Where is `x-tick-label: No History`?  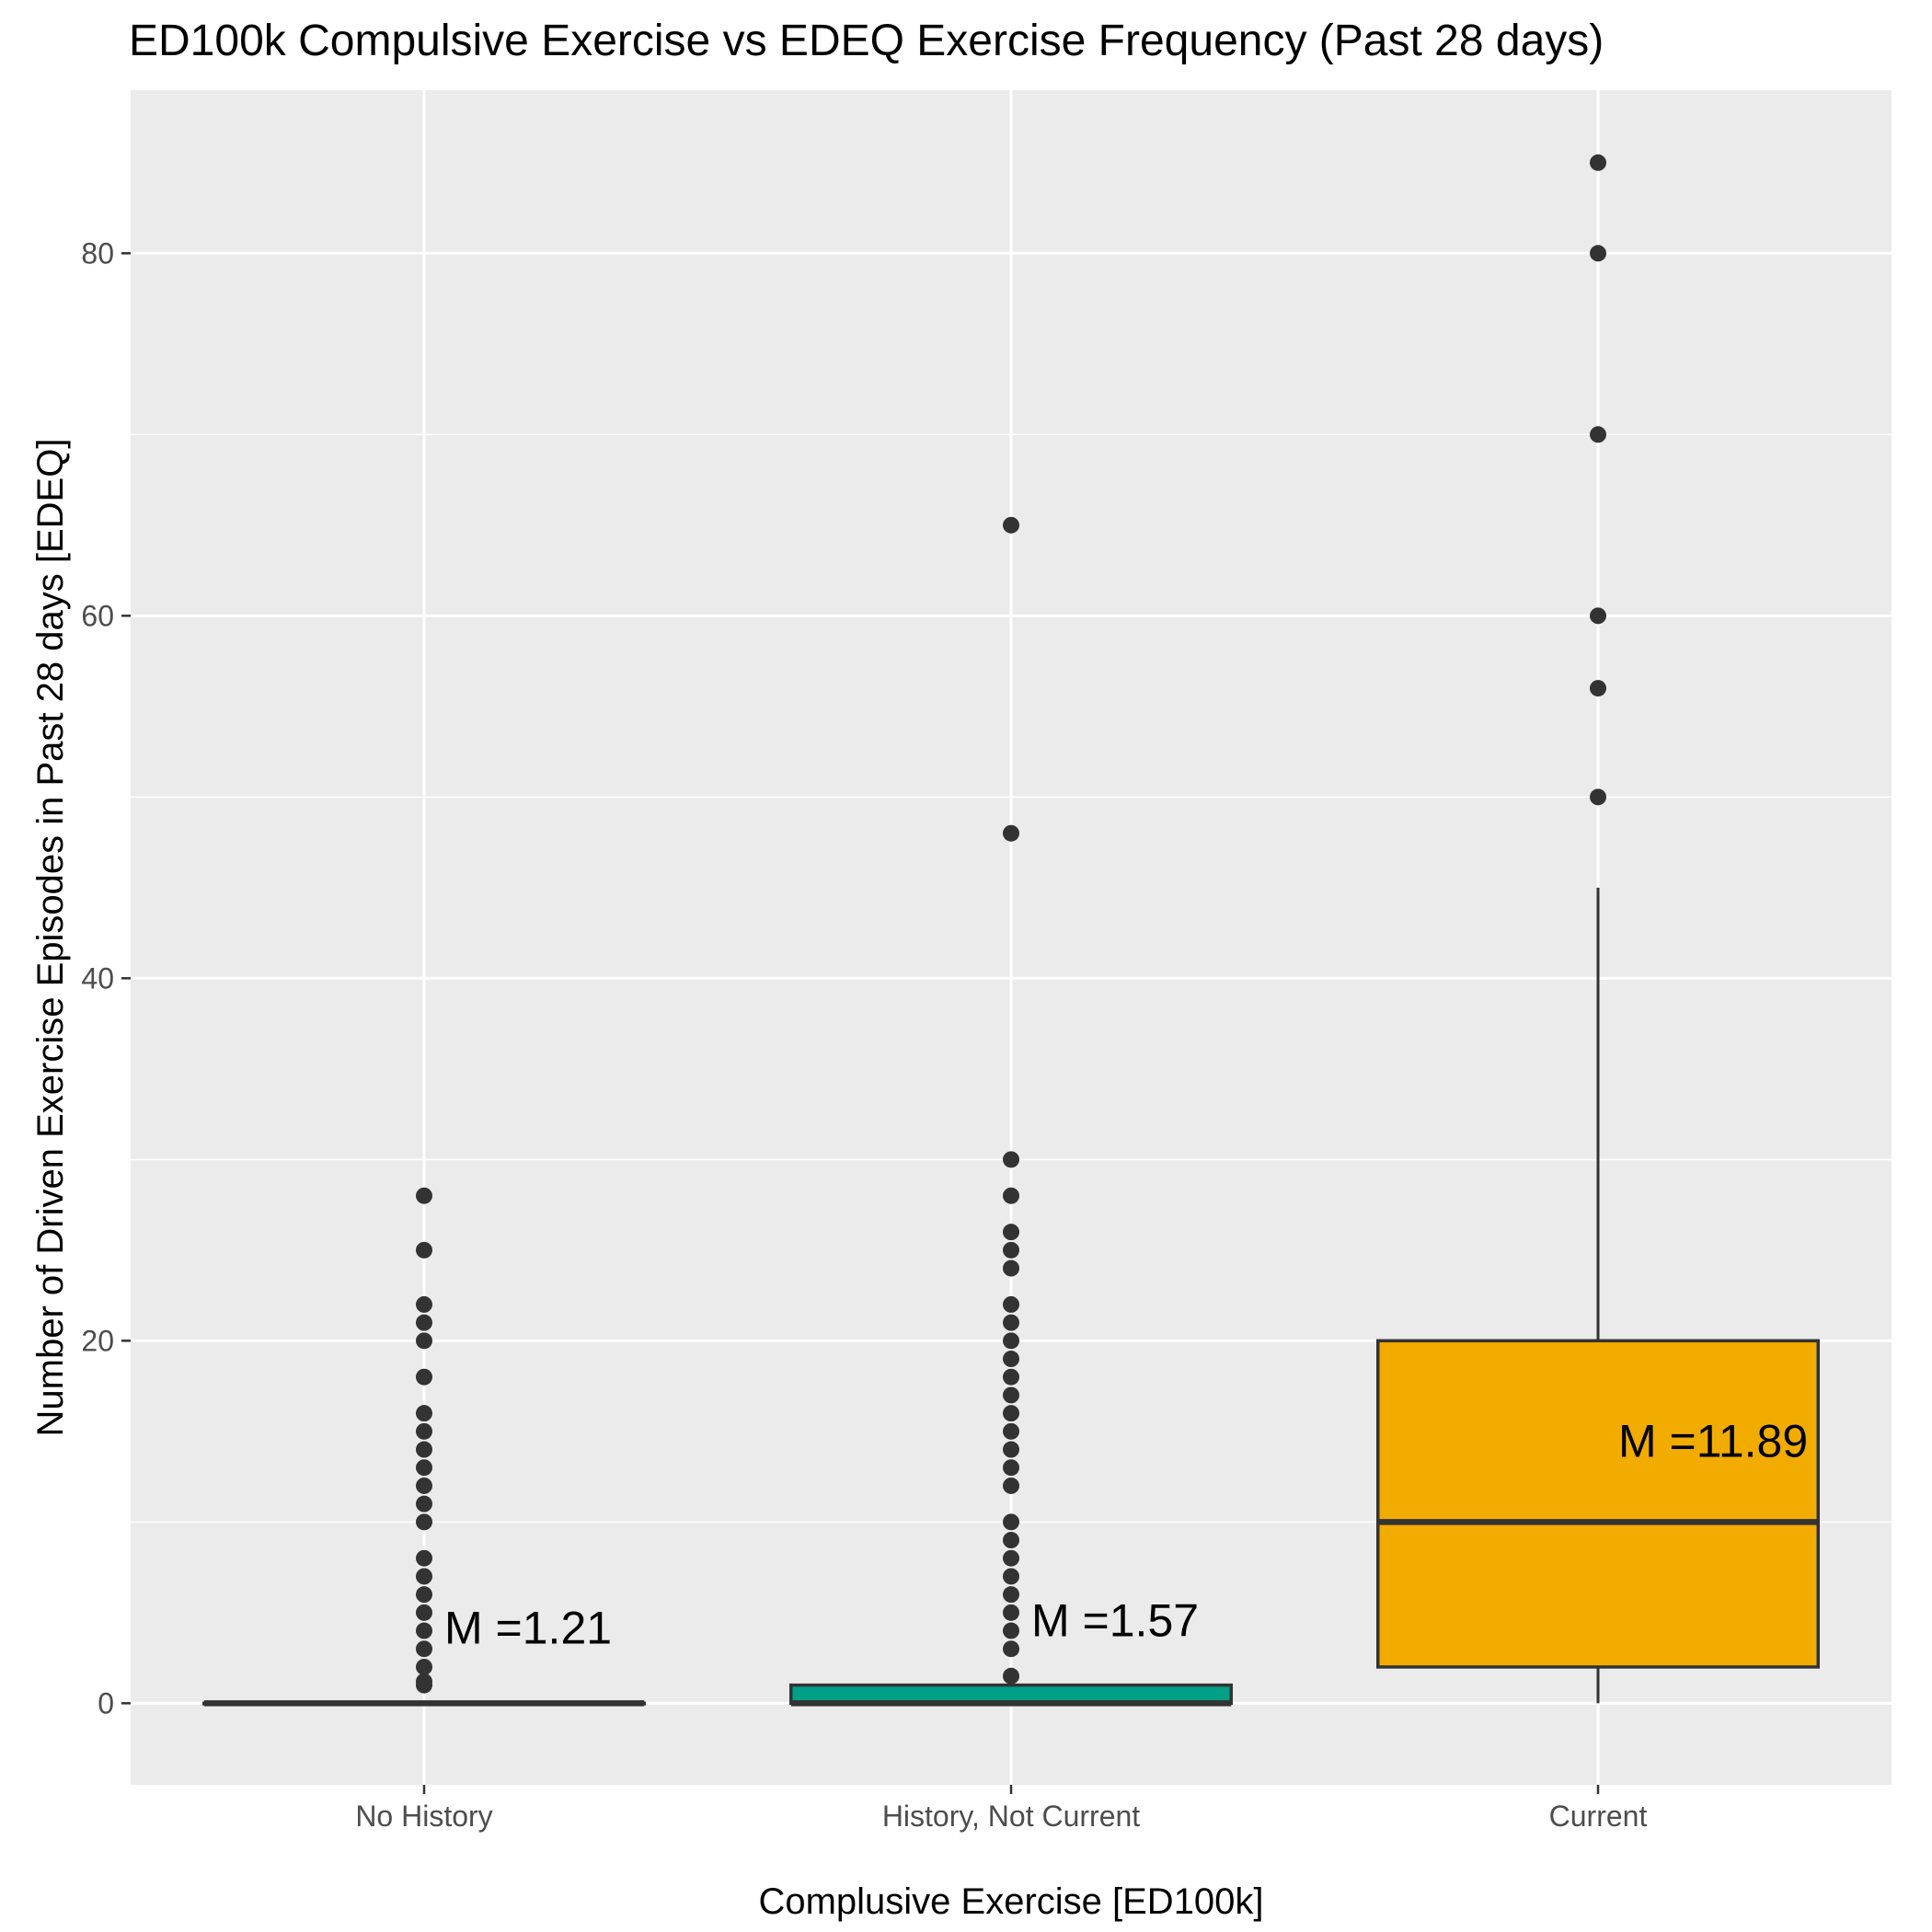
x-tick-label: No History is located at coordinates (423, 1816).